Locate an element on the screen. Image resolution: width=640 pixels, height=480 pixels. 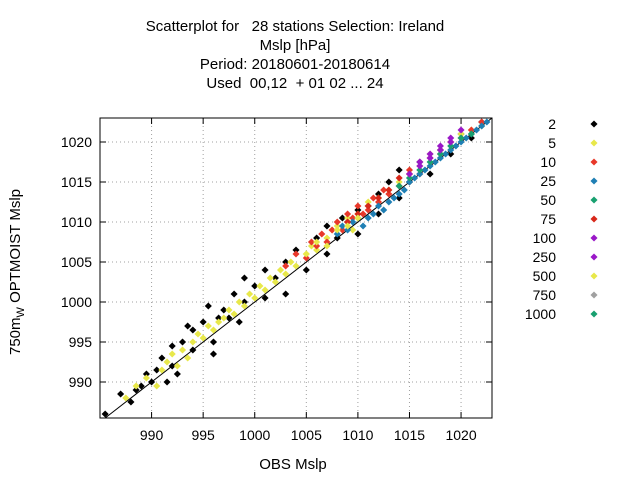
x-axis-label: OBS Mslp is located at coordinates (293, 464).